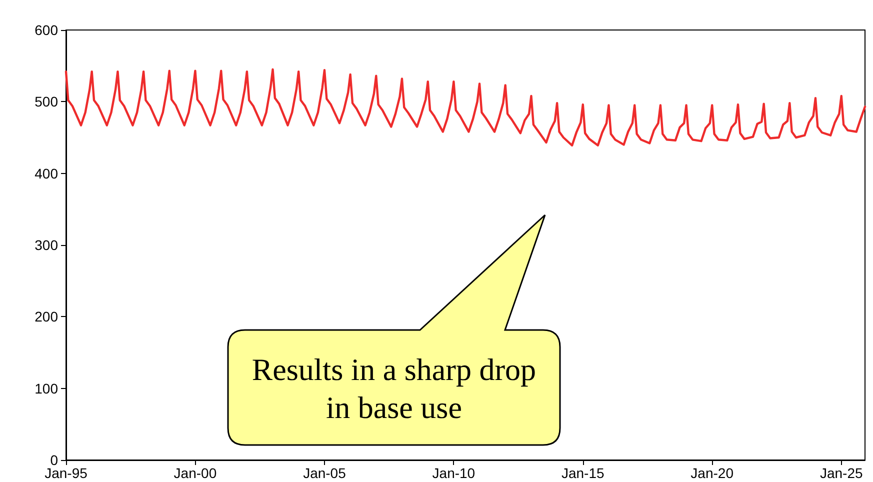  What do you see at coordinates (582, 473) in the screenshot?
I see `x-tick-label: Jan-15` at bounding box center [582, 473].